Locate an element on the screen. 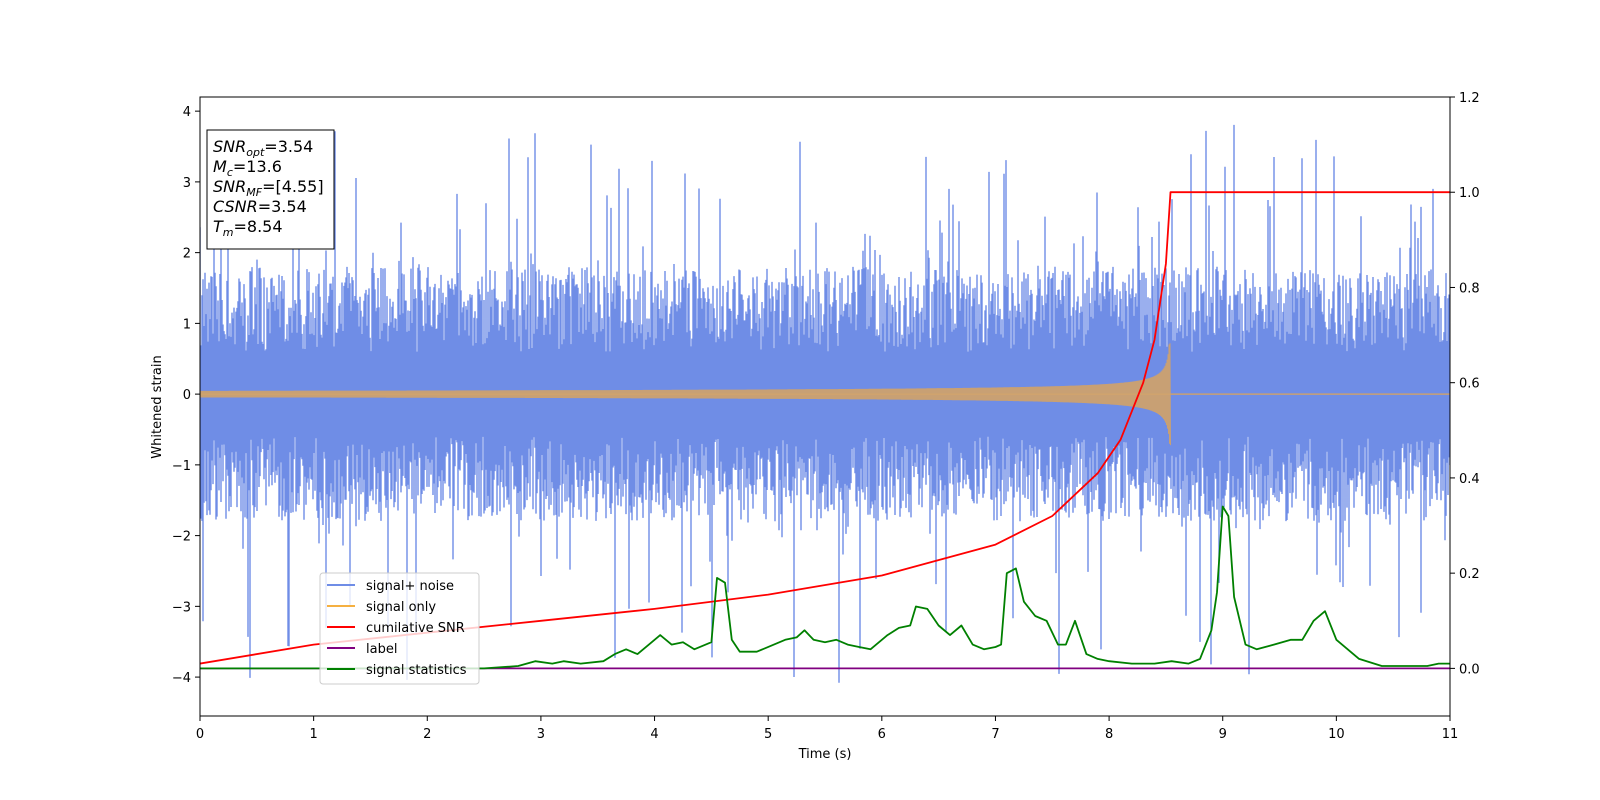 The width and height of the screenshot is (1600, 800). x-tick-label: 3 is located at coordinates (541, 734).